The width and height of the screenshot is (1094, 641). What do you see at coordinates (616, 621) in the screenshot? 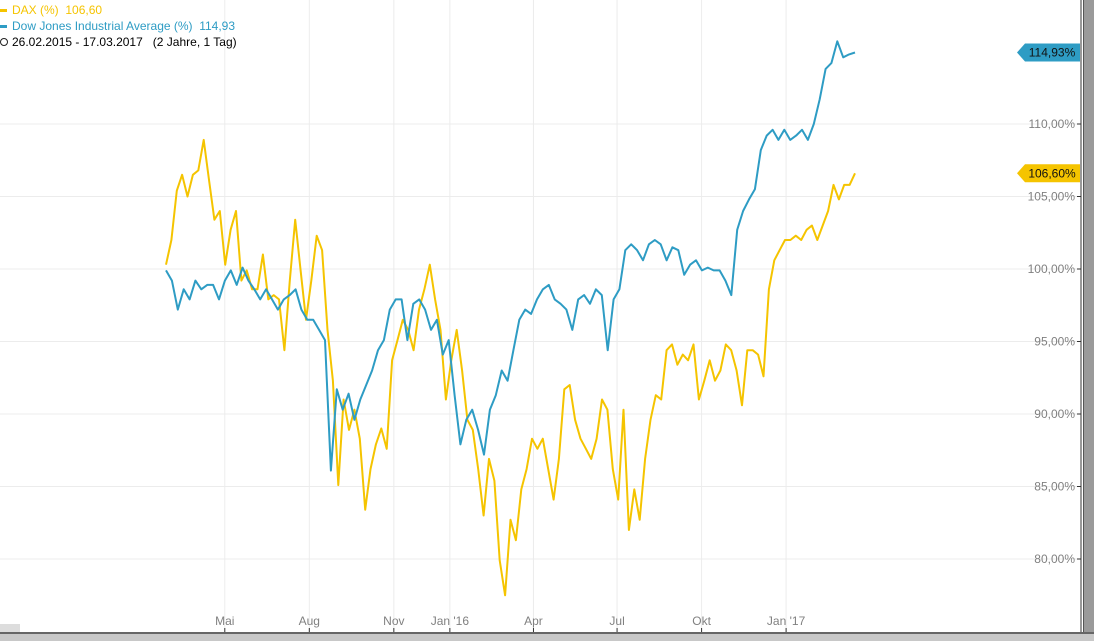
I see `x-tick-label: Jul` at bounding box center [616, 621].